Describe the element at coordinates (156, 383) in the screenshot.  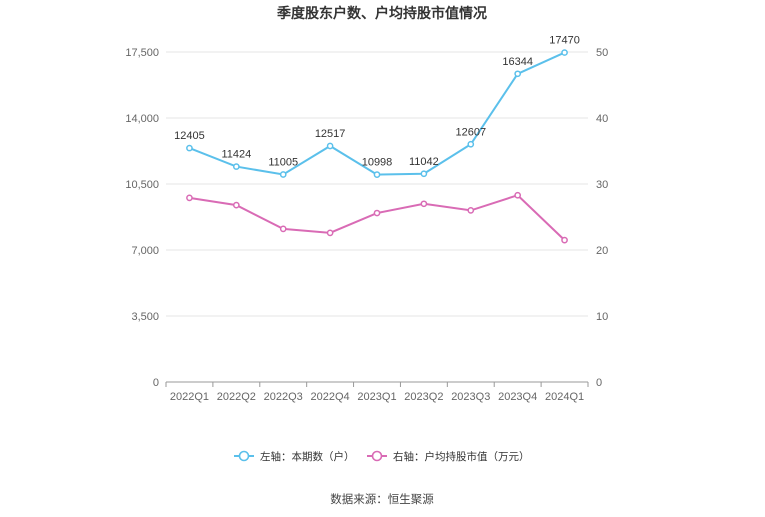
I see `left-tick-label: 0` at that location.